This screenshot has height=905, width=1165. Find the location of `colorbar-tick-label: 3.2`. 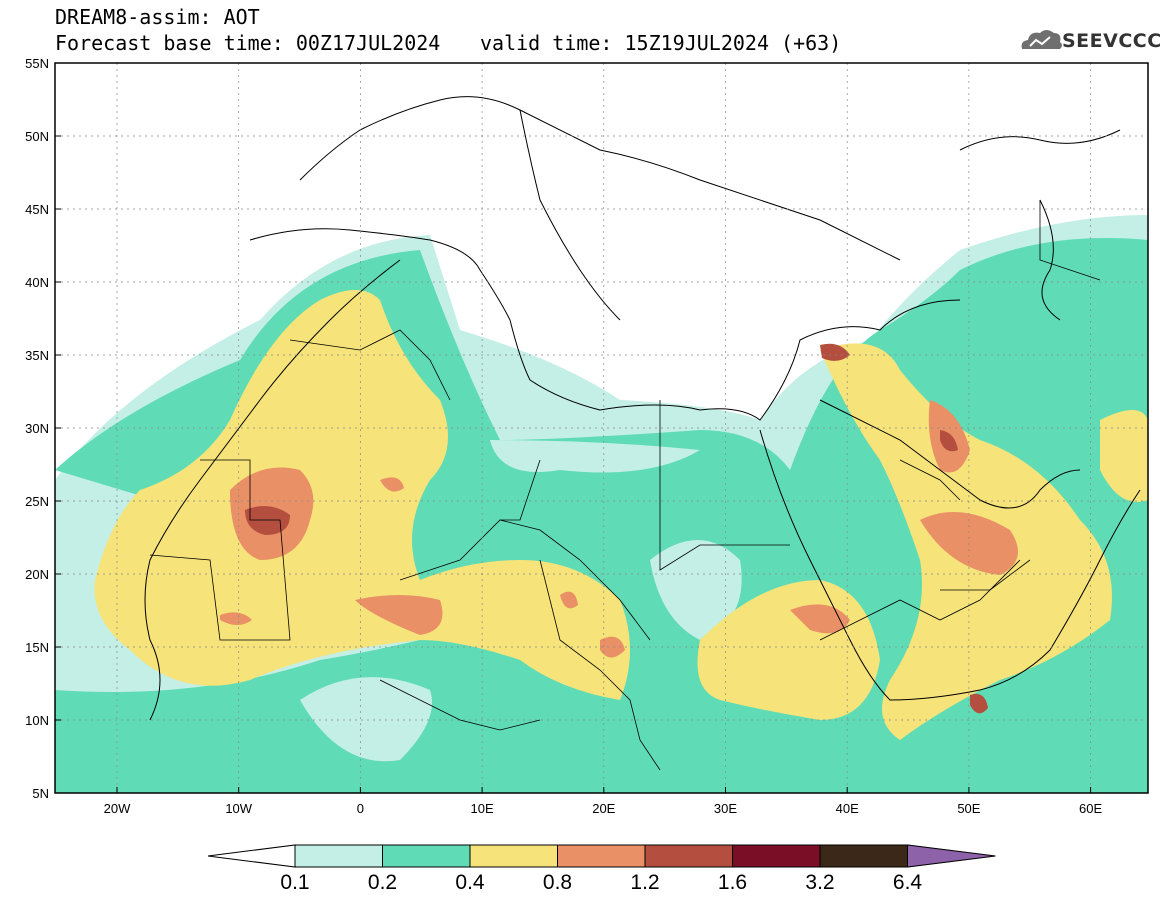

colorbar-tick-label: 3.2 is located at coordinates (819, 882).